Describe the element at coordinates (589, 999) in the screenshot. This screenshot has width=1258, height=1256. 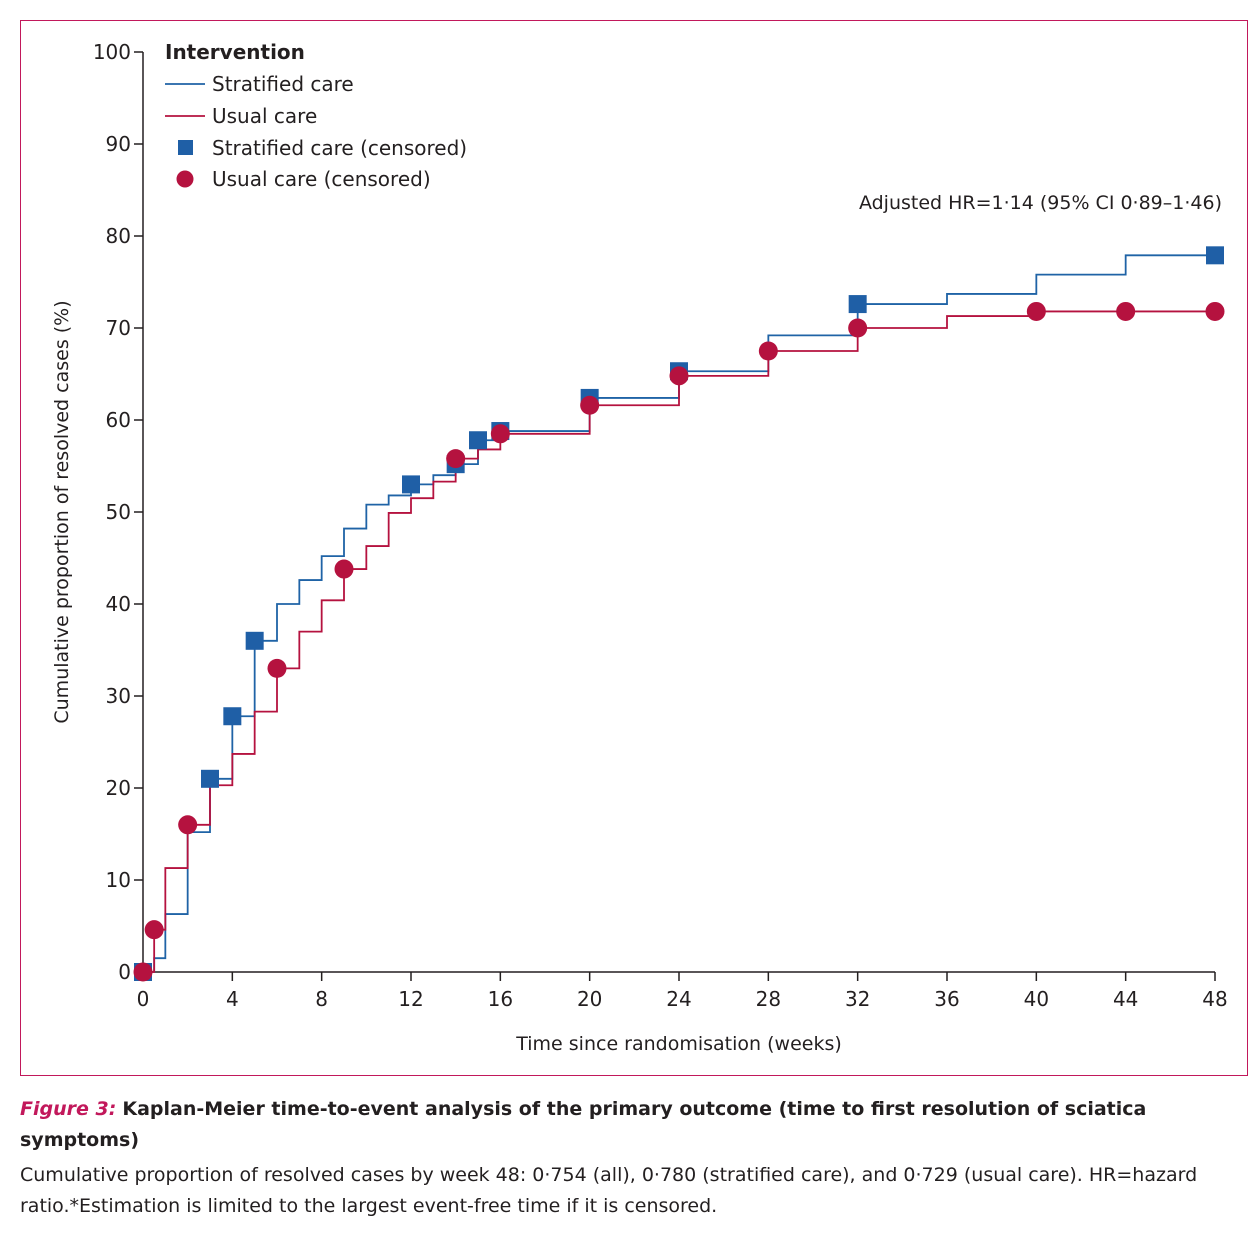
I see `x-tick-label: 20` at that location.